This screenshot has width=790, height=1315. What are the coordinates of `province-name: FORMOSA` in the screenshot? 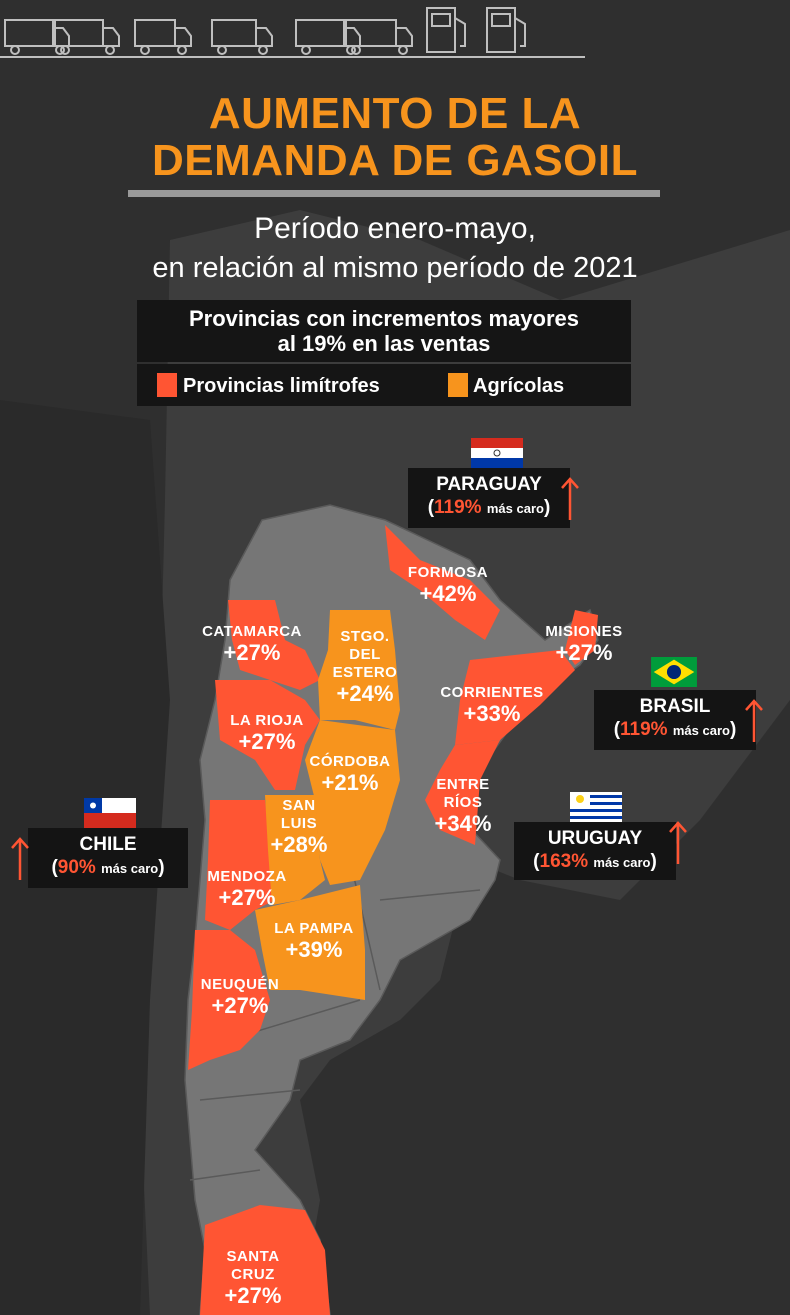 It's located at (448, 572).